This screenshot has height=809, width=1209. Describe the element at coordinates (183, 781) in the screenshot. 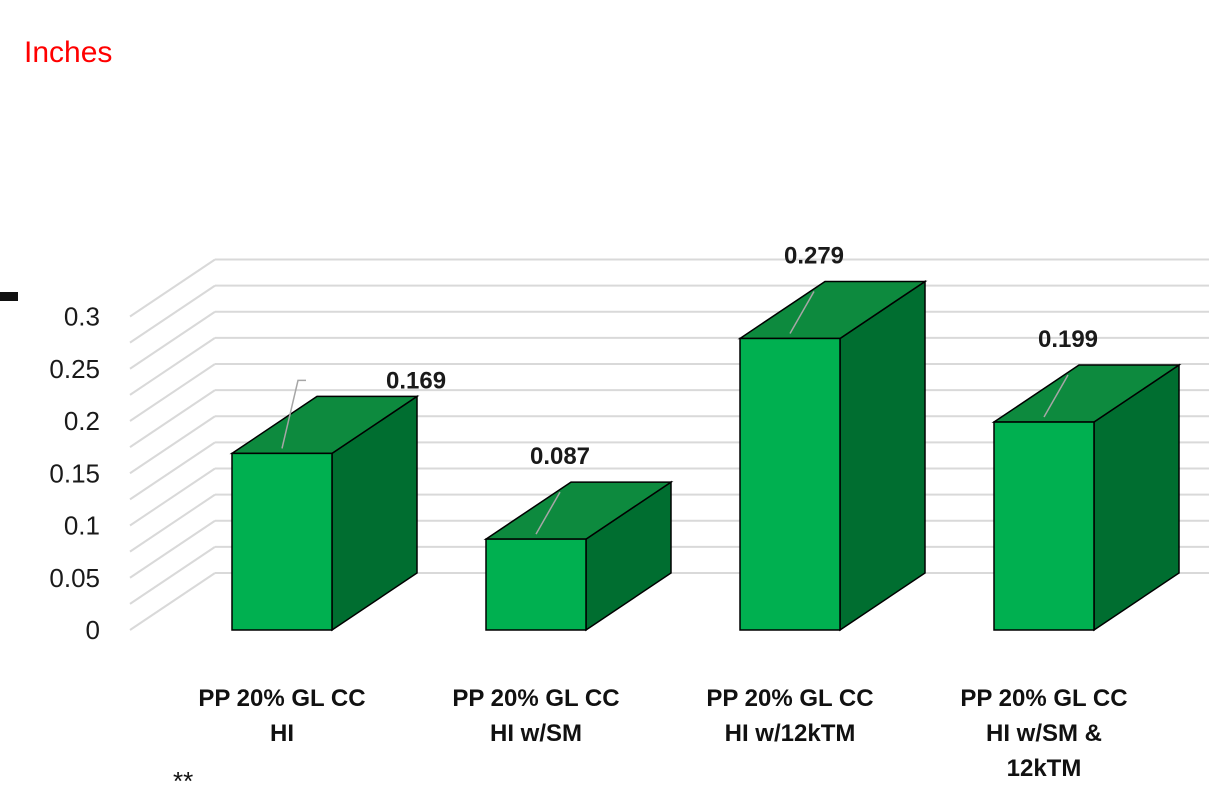

I see `footnote: **` at that location.